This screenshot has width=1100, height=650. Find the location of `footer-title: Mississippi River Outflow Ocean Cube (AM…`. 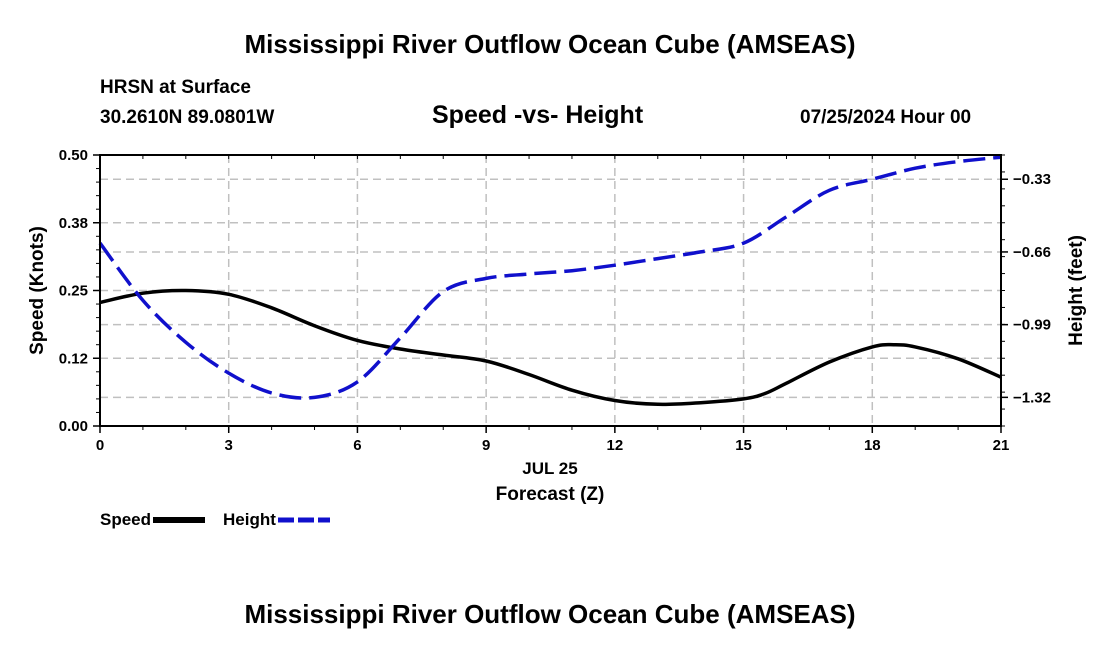

footer-title: Mississippi River Outflow Ocean Cube (AM… is located at coordinates (550, 614).